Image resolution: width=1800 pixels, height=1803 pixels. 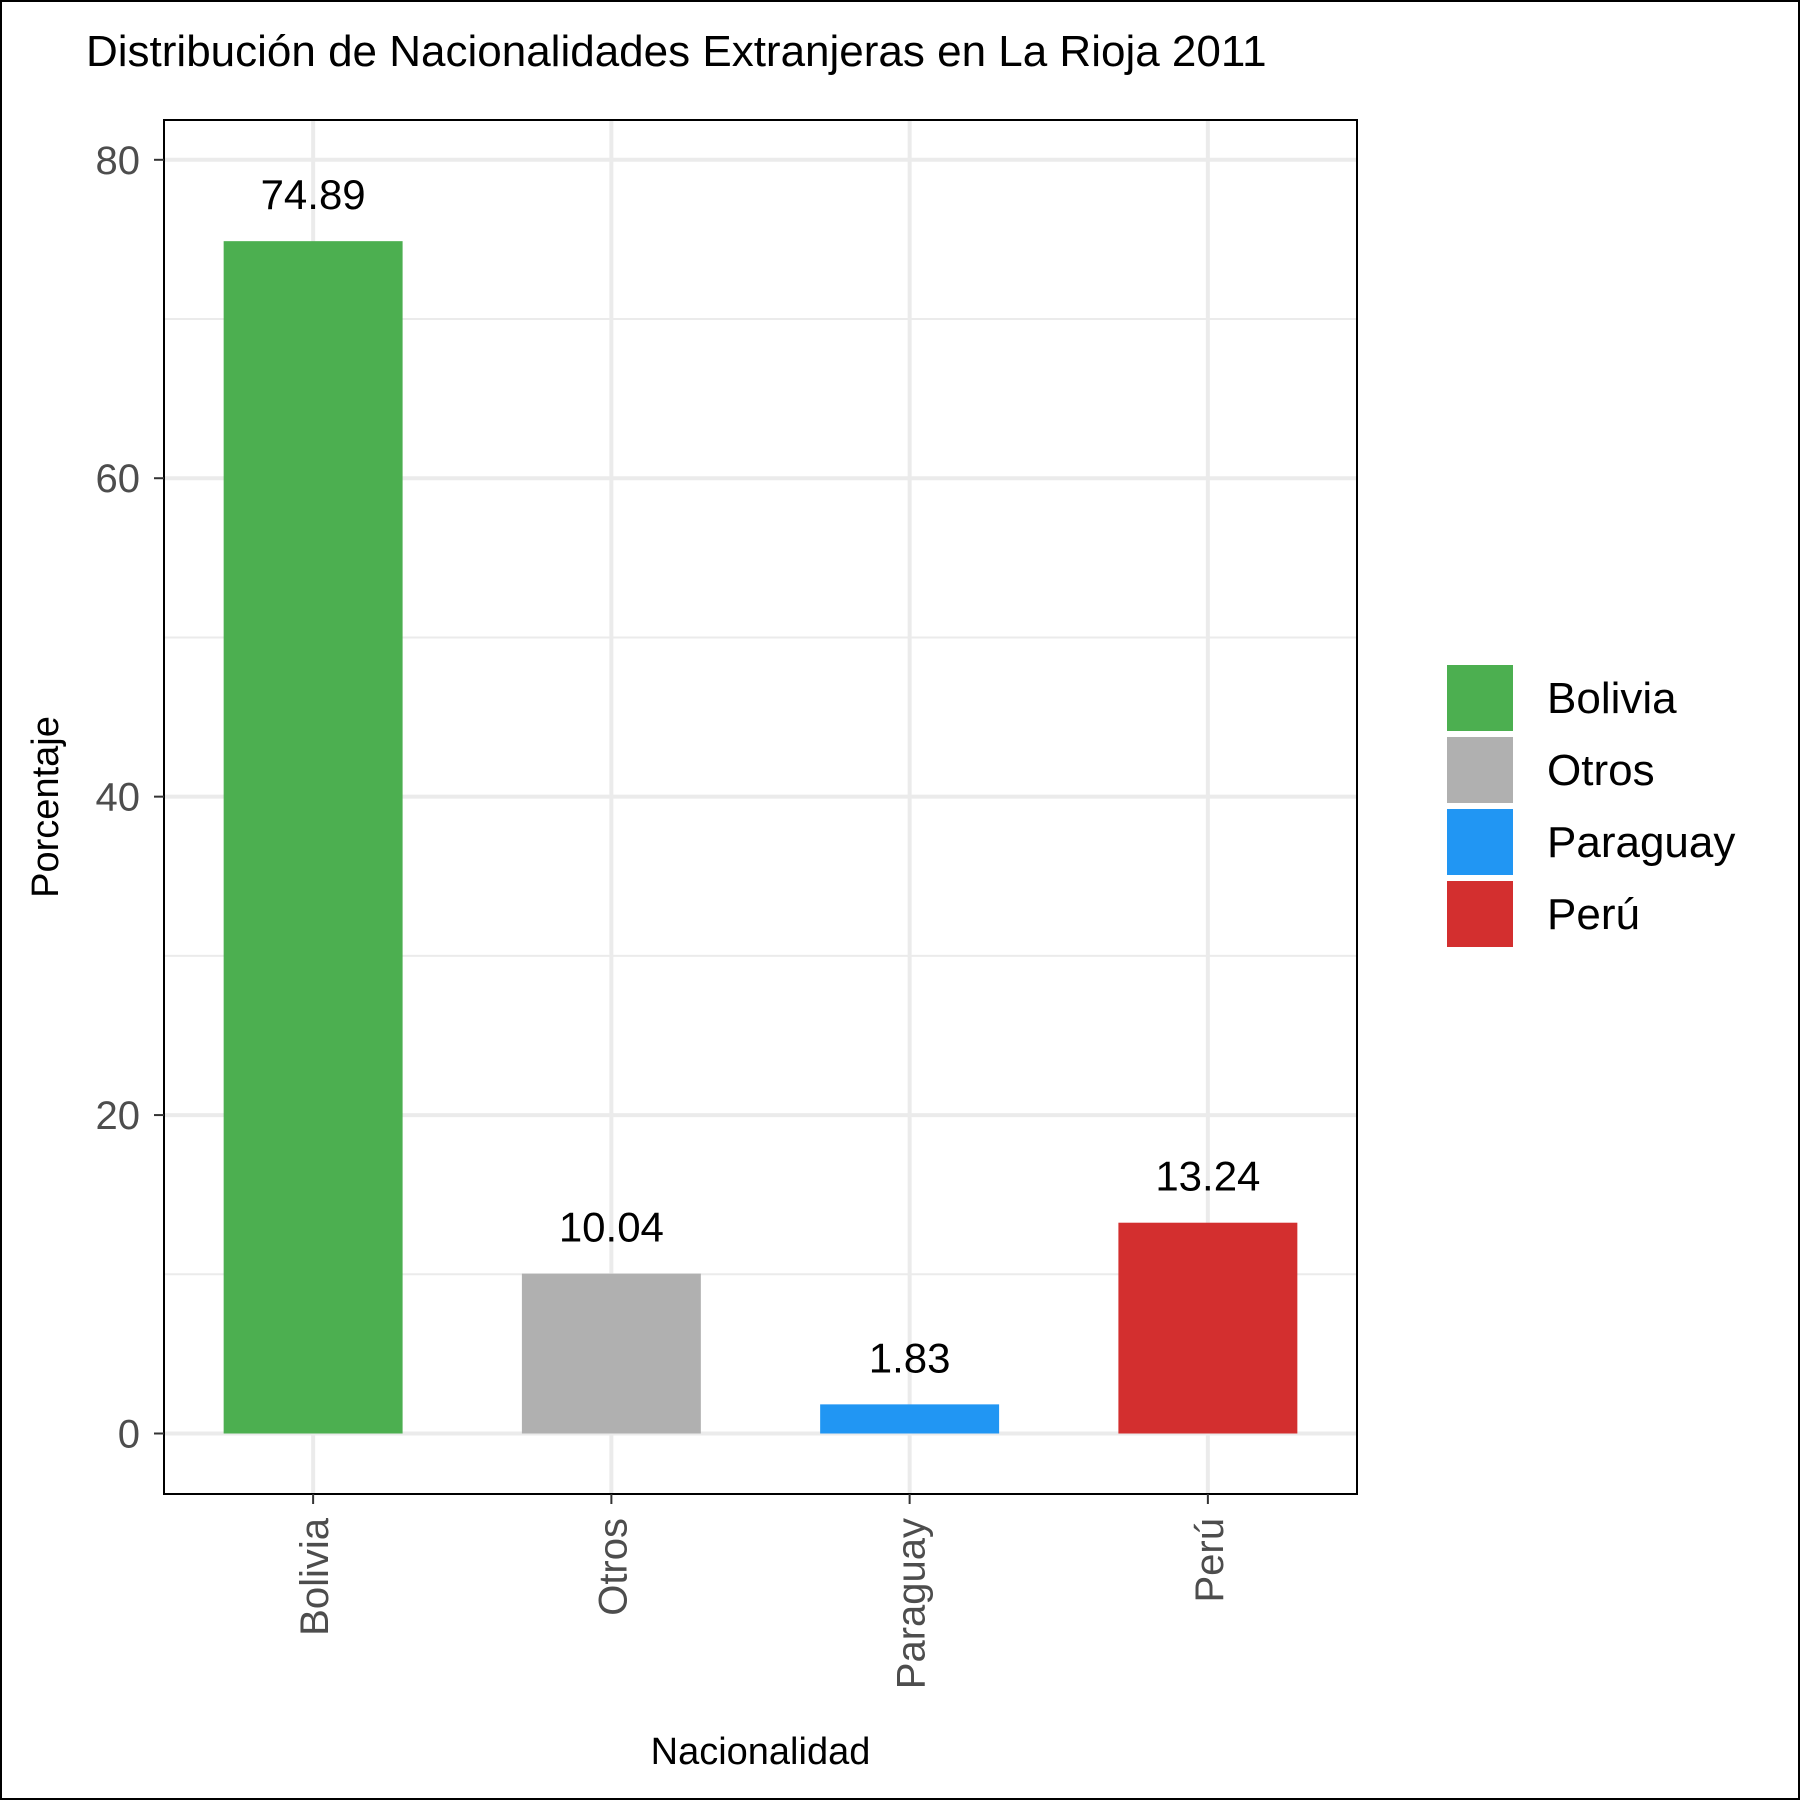 What do you see at coordinates (1601, 770) in the screenshot?
I see `legend-label: Otros` at bounding box center [1601, 770].